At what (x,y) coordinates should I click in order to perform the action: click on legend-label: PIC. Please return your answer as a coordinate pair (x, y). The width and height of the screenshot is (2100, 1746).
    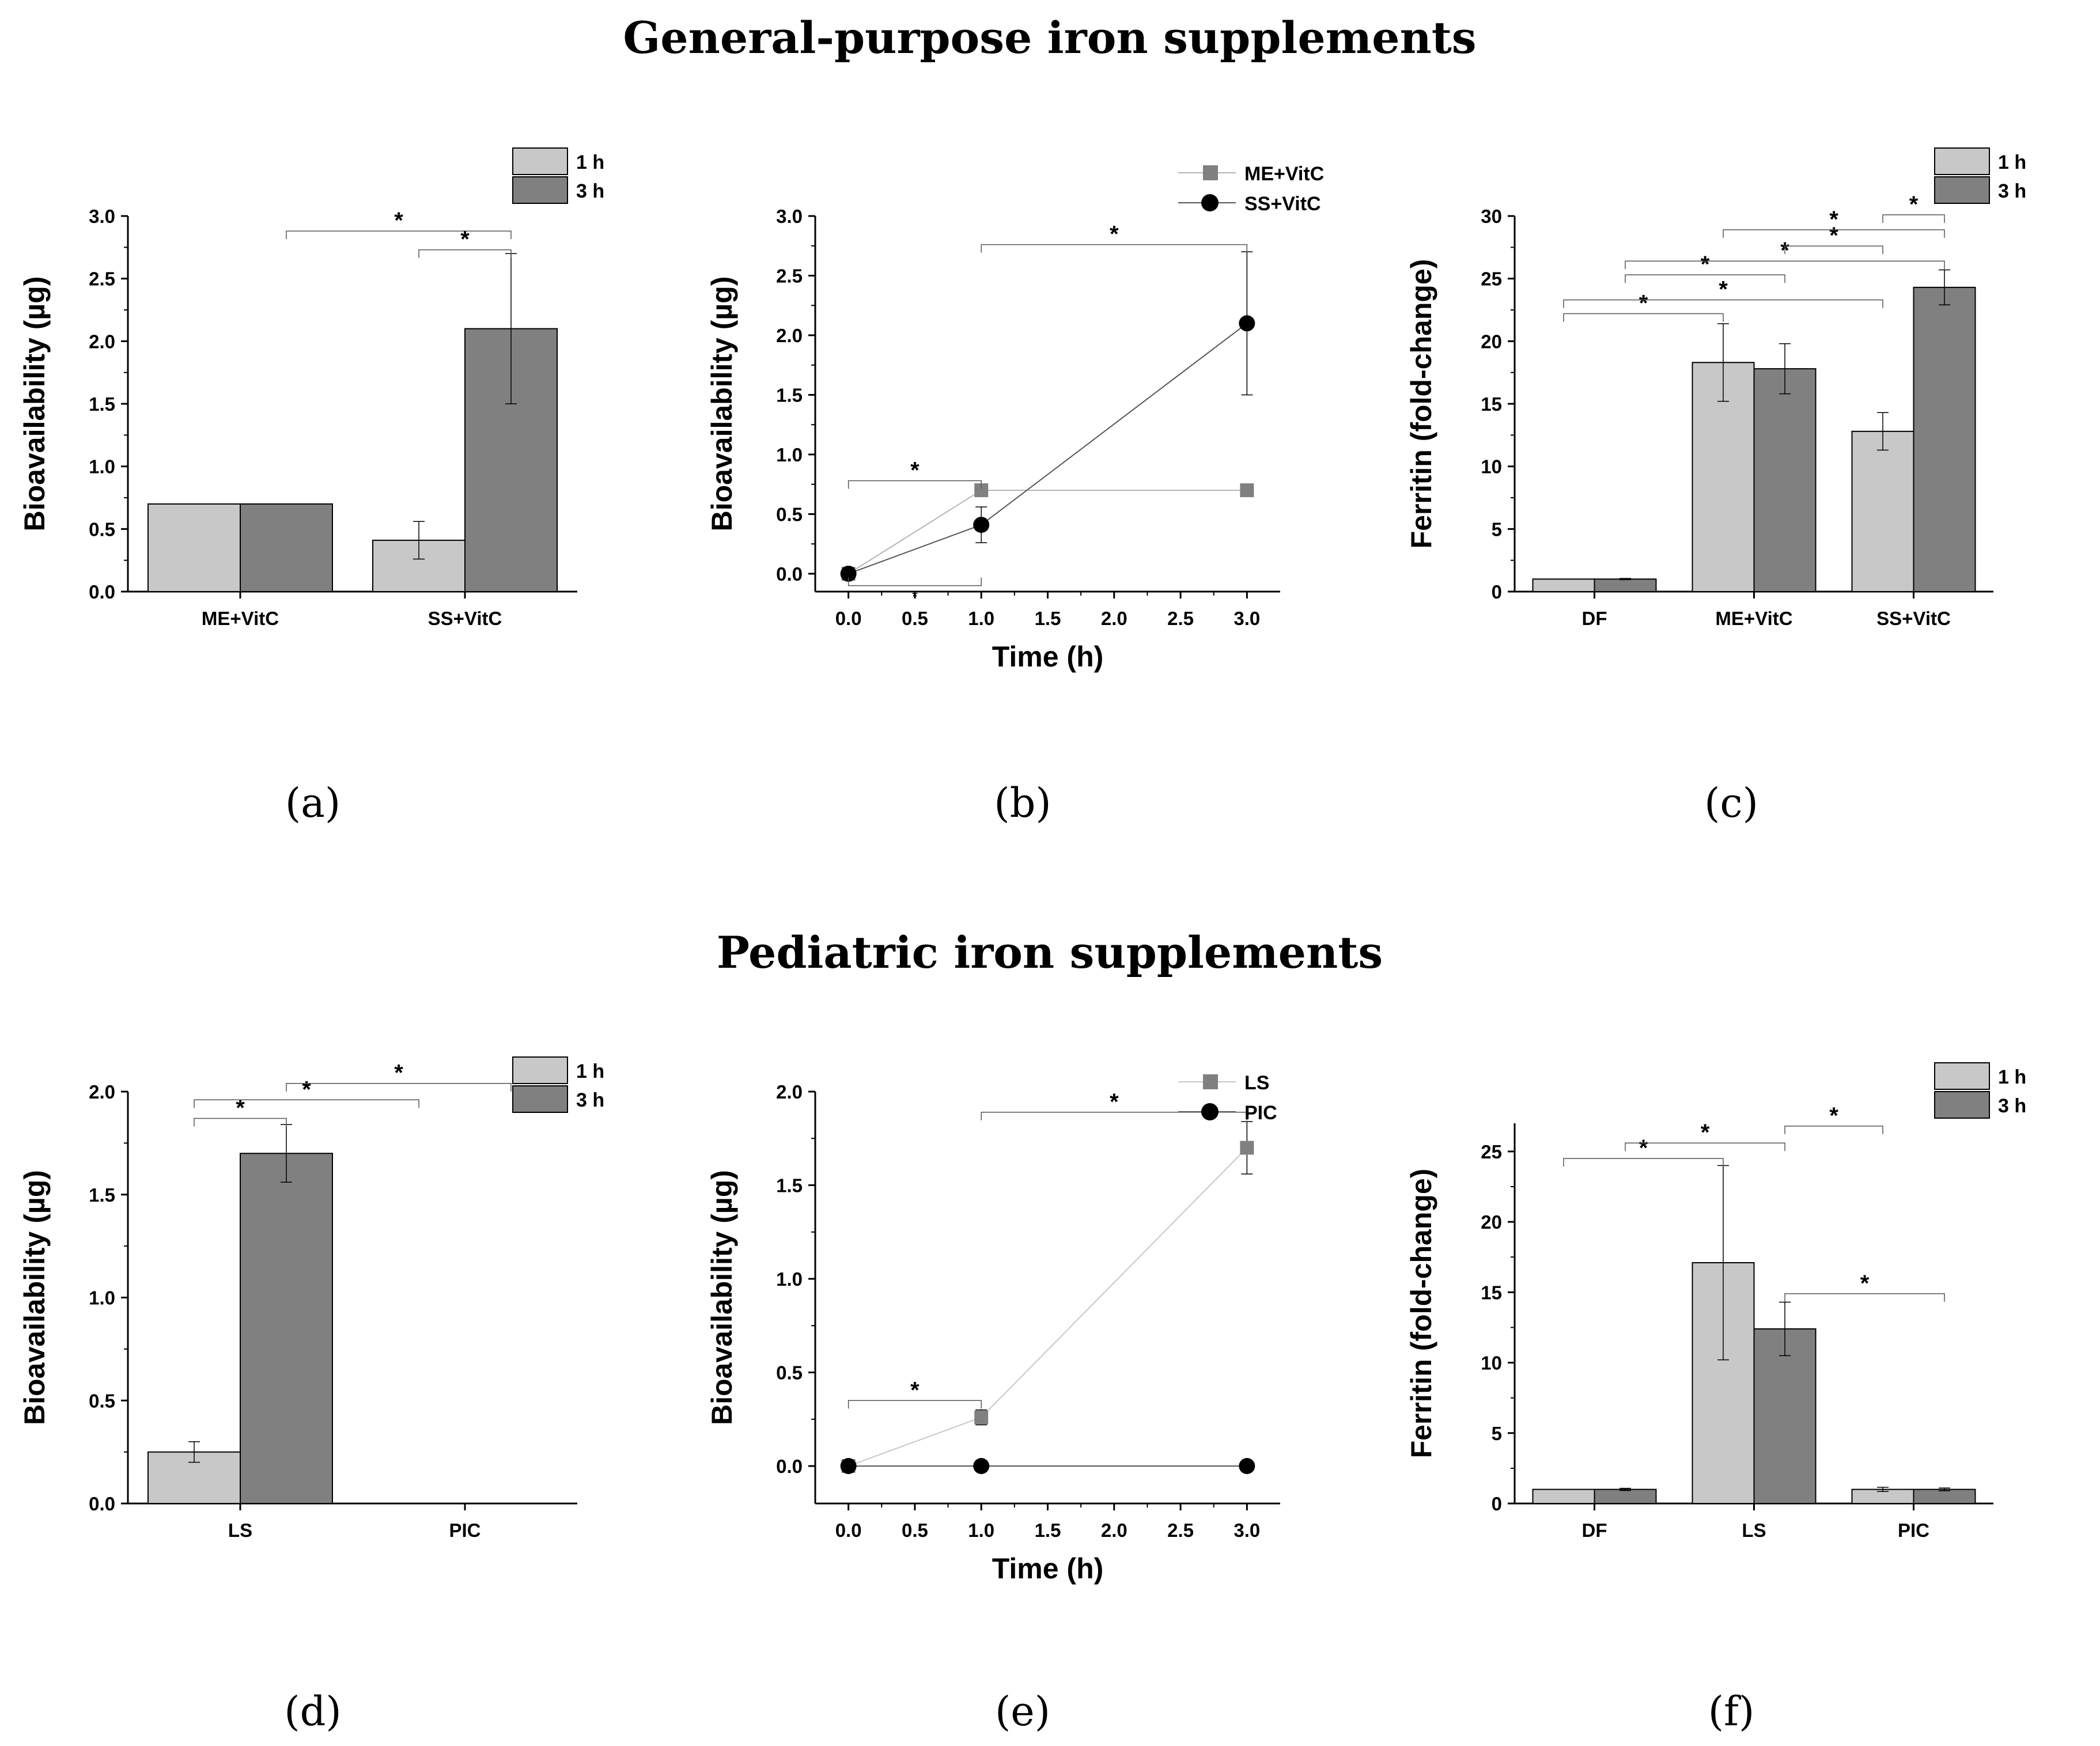
    Looking at the image, I should click on (1261, 1113).